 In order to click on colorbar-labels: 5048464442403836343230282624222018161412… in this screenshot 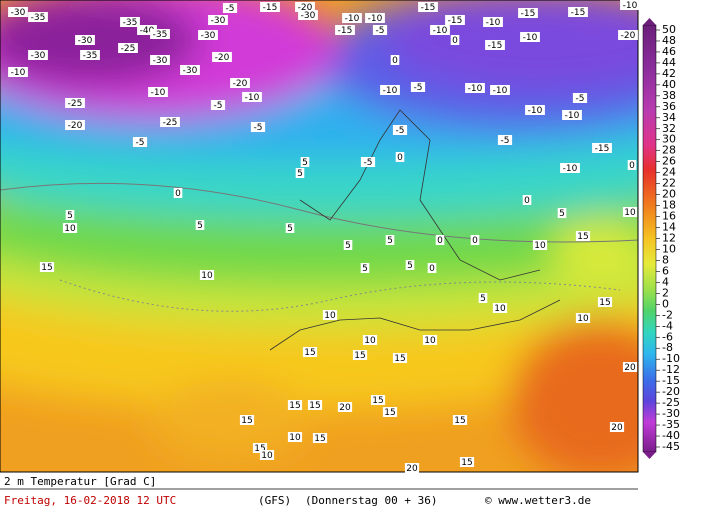, I will do `click(668, 238)`.